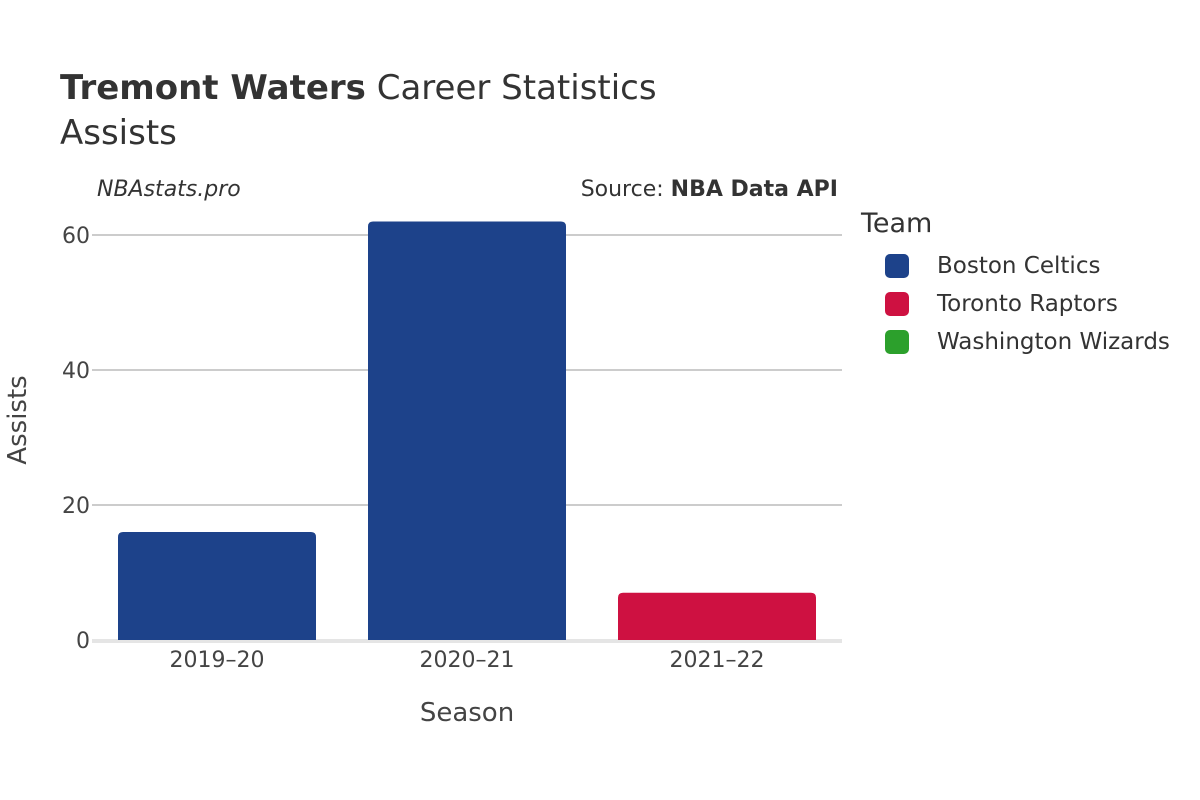  Describe the element at coordinates (76, 506) in the screenshot. I see `y-tick-label: 20` at that location.